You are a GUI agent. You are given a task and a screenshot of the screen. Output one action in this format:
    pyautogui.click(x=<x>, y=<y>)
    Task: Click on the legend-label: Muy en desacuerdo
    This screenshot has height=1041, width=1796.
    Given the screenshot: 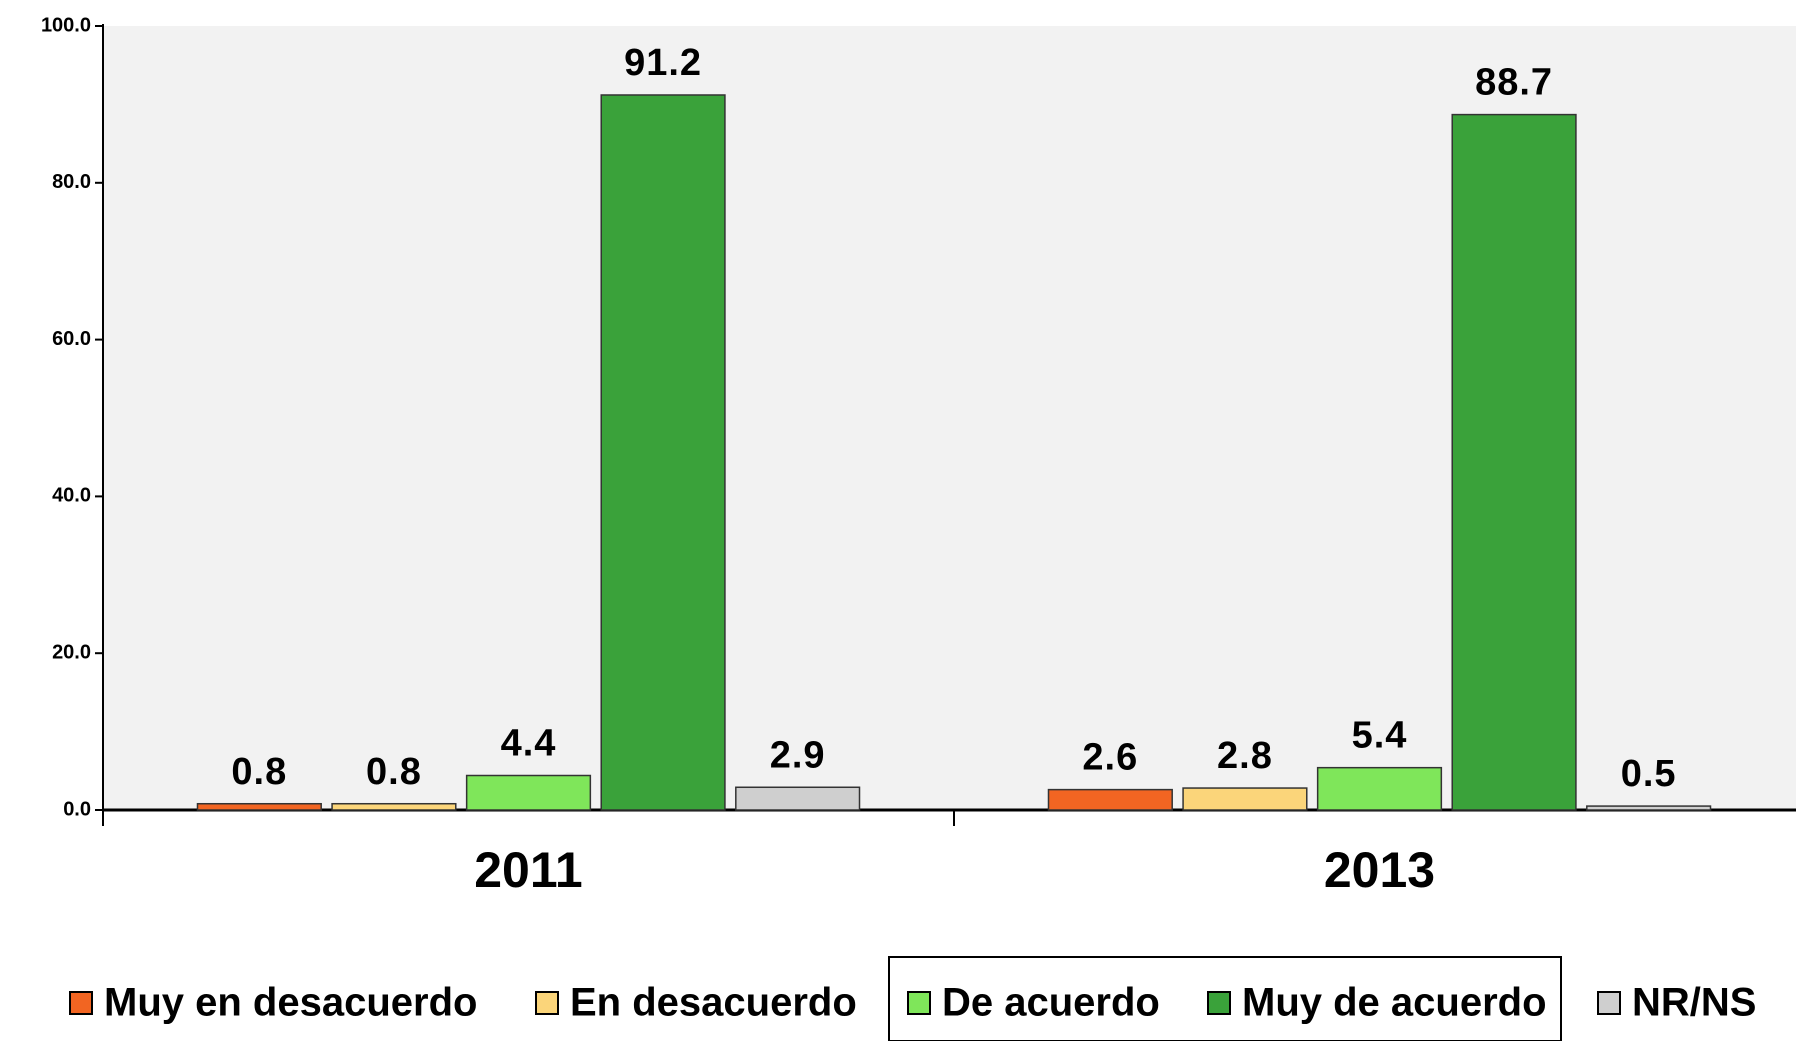 What is the action you would take?
    pyautogui.click(x=290, y=1003)
    